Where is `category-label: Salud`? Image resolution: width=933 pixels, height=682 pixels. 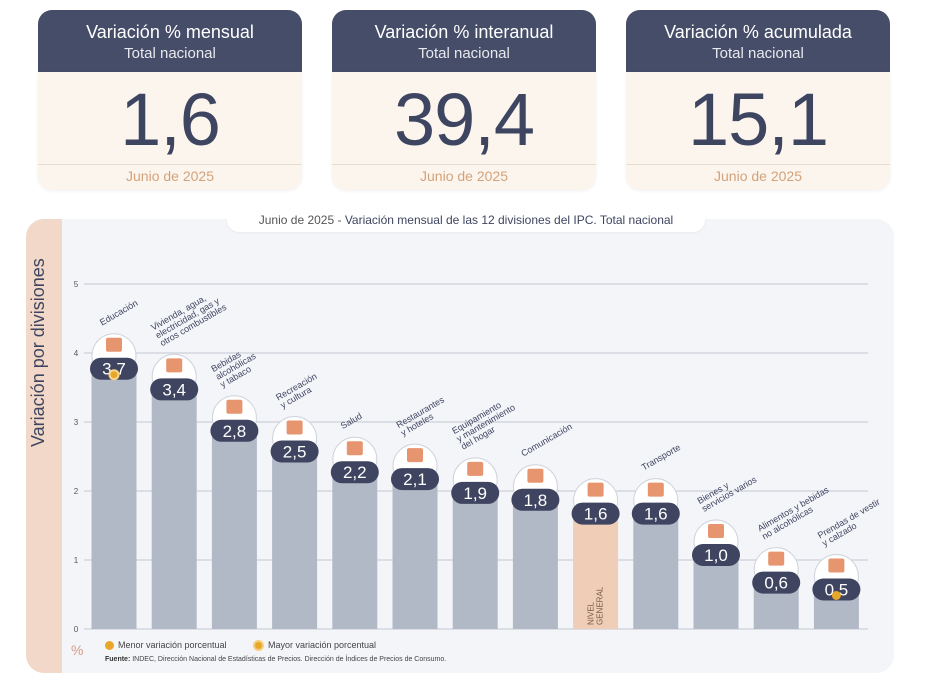 category-label: Salud is located at coordinates (351, 421).